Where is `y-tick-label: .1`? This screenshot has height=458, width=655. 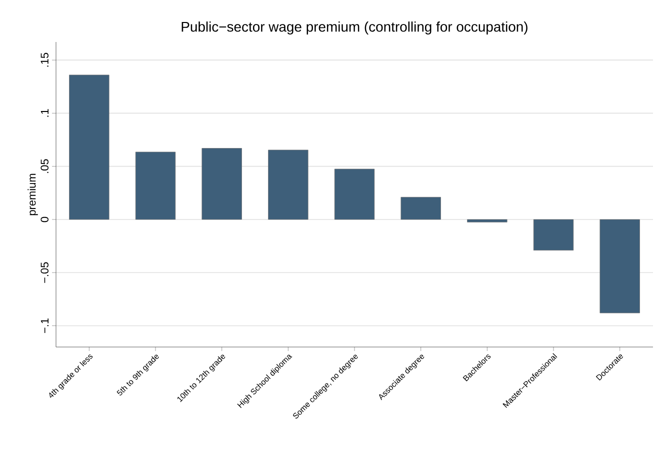 y-tick-label: .1 is located at coordinates (44, 113).